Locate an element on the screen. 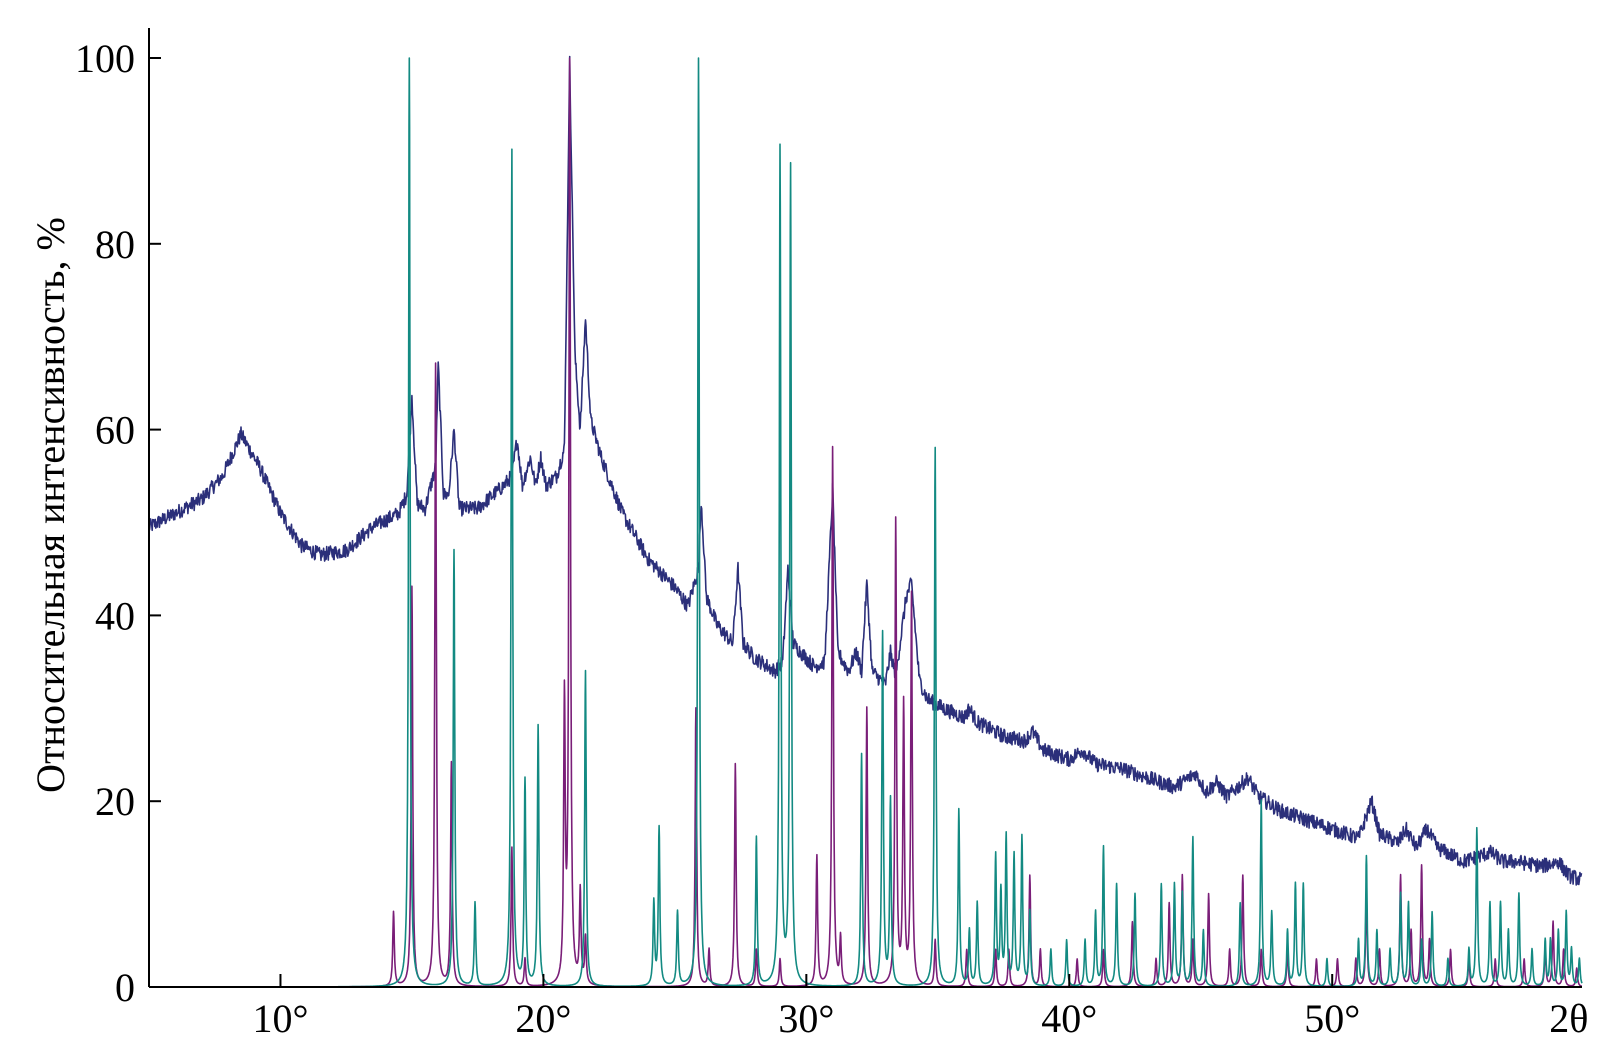 The height and width of the screenshot is (1044, 1603). x-tick-label: 30° is located at coordinates (806, 1018).